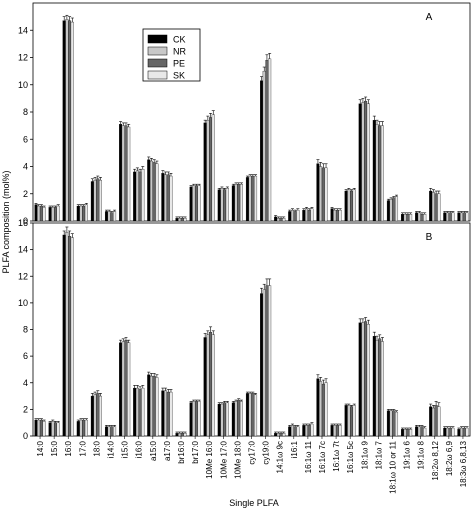 This screenshot has height=513, width=474. Describe the element at coordinates (254, 503) in the screenshot. I see `x-axis-title: Single PLFA` at that location.